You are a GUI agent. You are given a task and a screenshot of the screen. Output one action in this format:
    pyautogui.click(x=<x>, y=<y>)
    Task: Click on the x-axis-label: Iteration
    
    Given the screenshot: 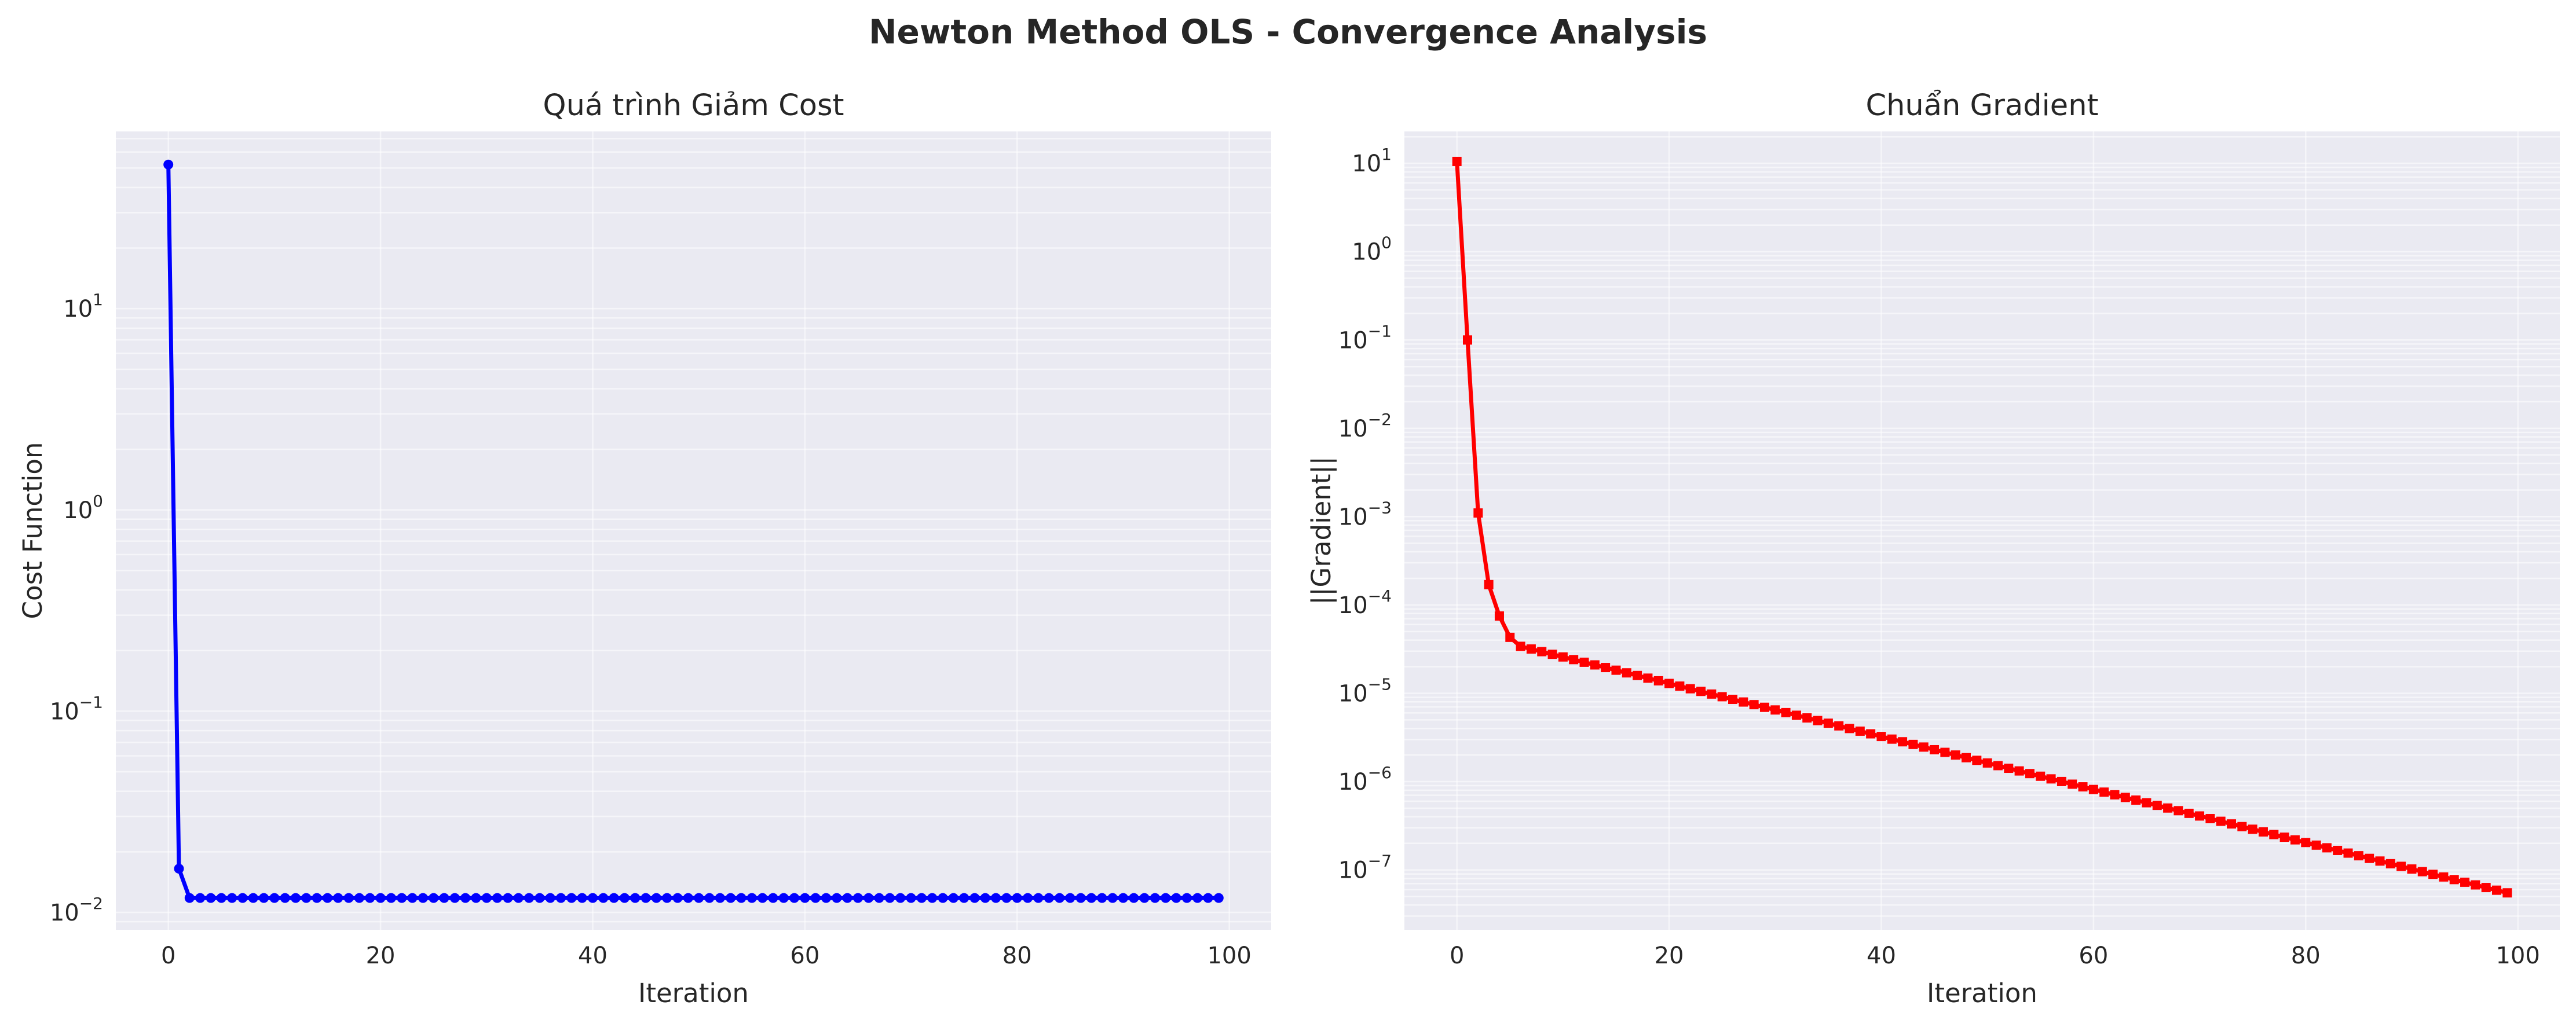 What is the action you would take?
    pyautogui.click(x=1982, y=993)
    